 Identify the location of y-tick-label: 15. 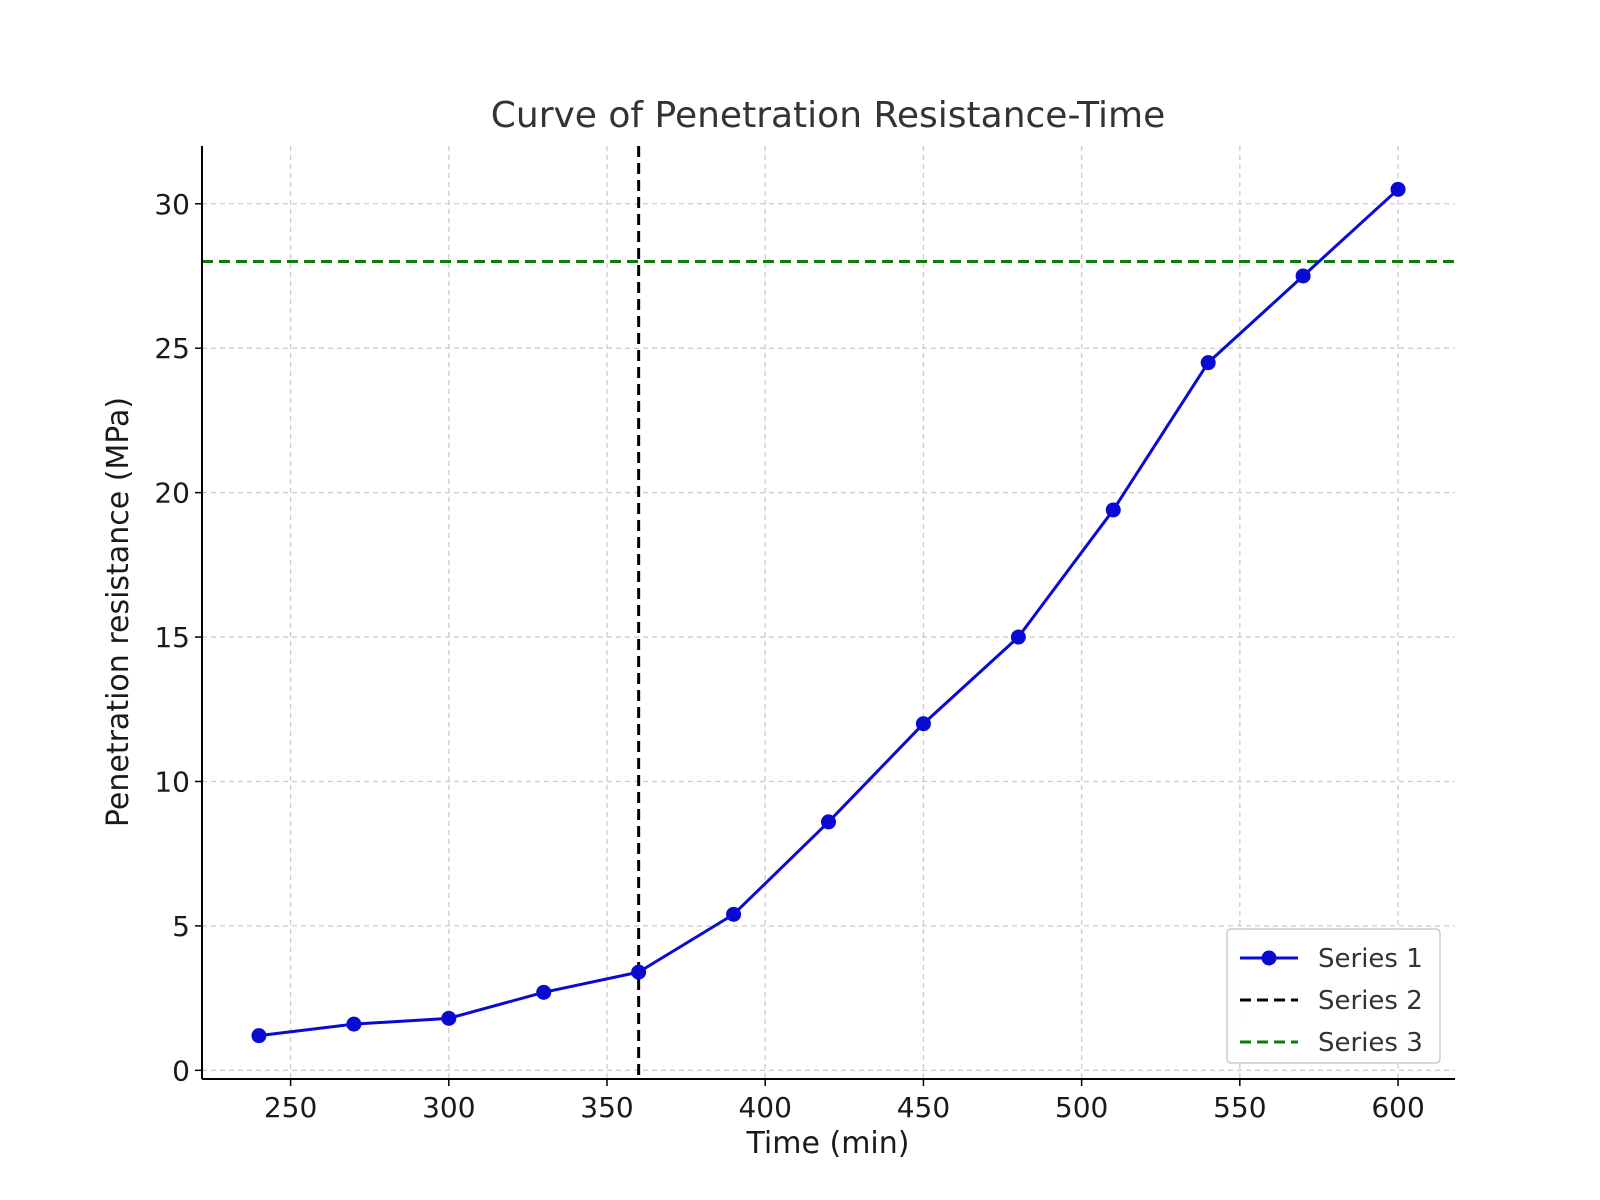
(172, 637).